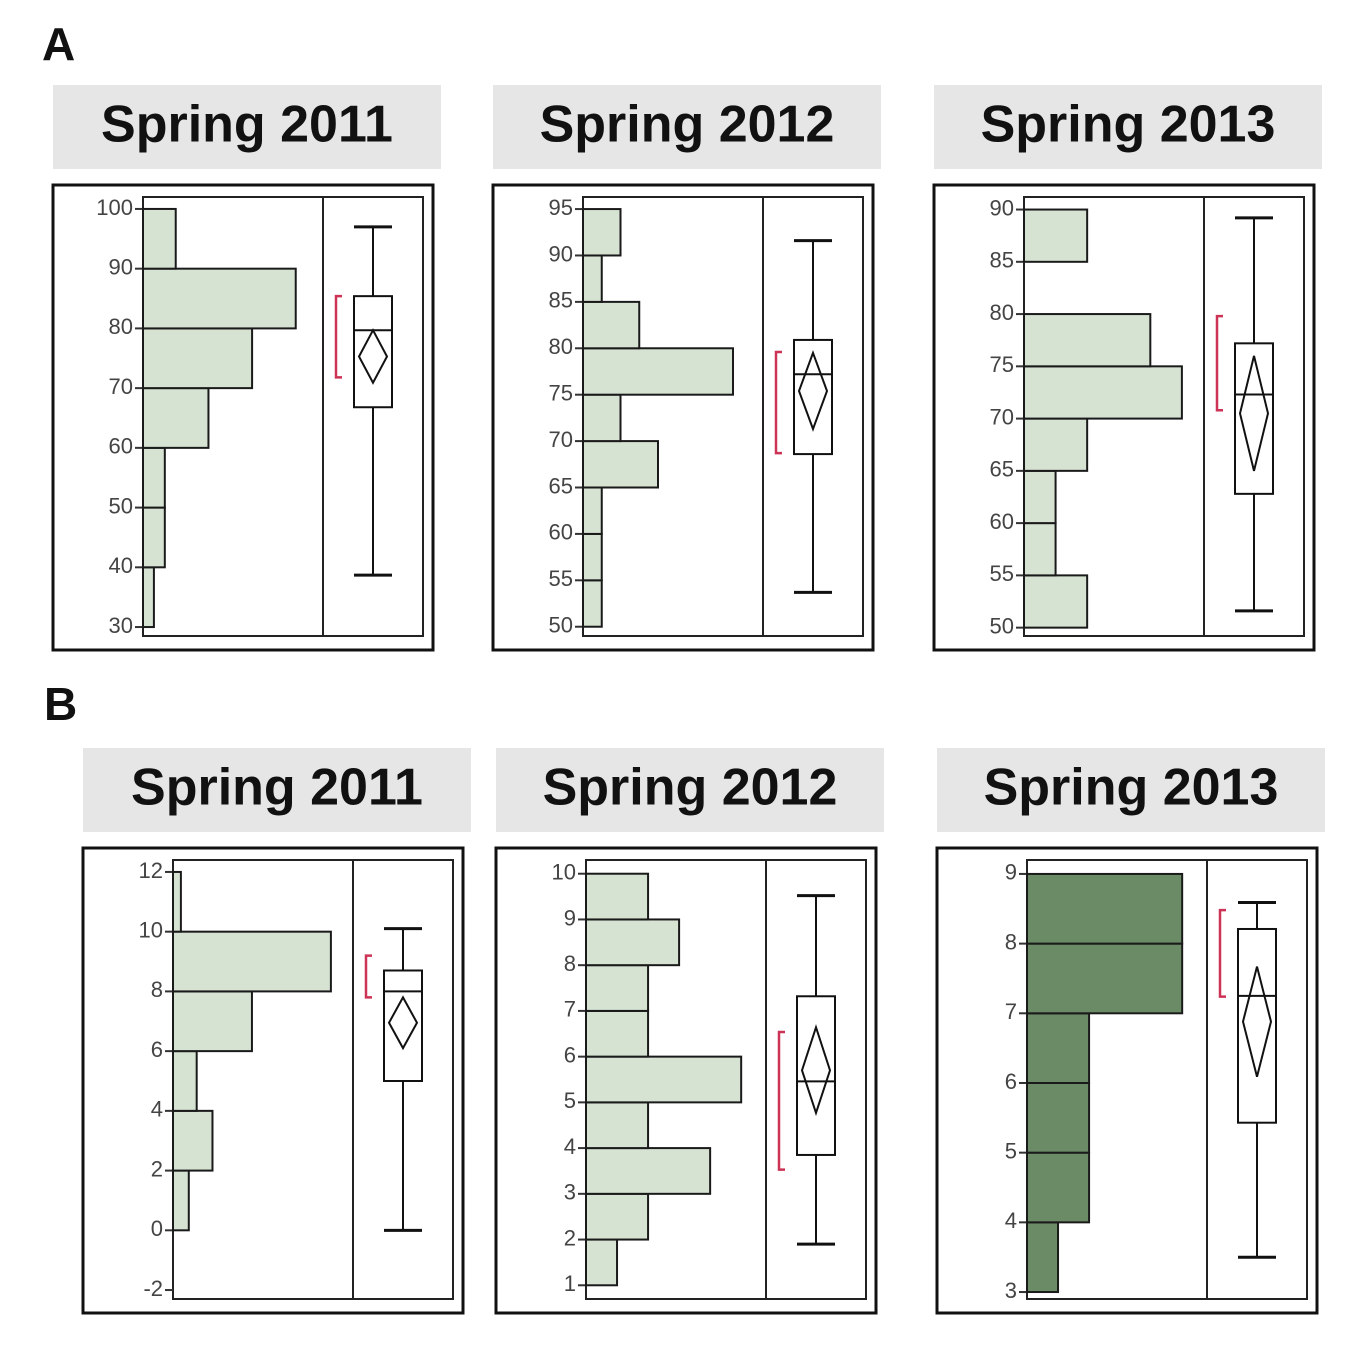  What do you see at coordinates (58, 44) in the screenshot?
I see `panel-label: A` at bounding box center [58, 44].